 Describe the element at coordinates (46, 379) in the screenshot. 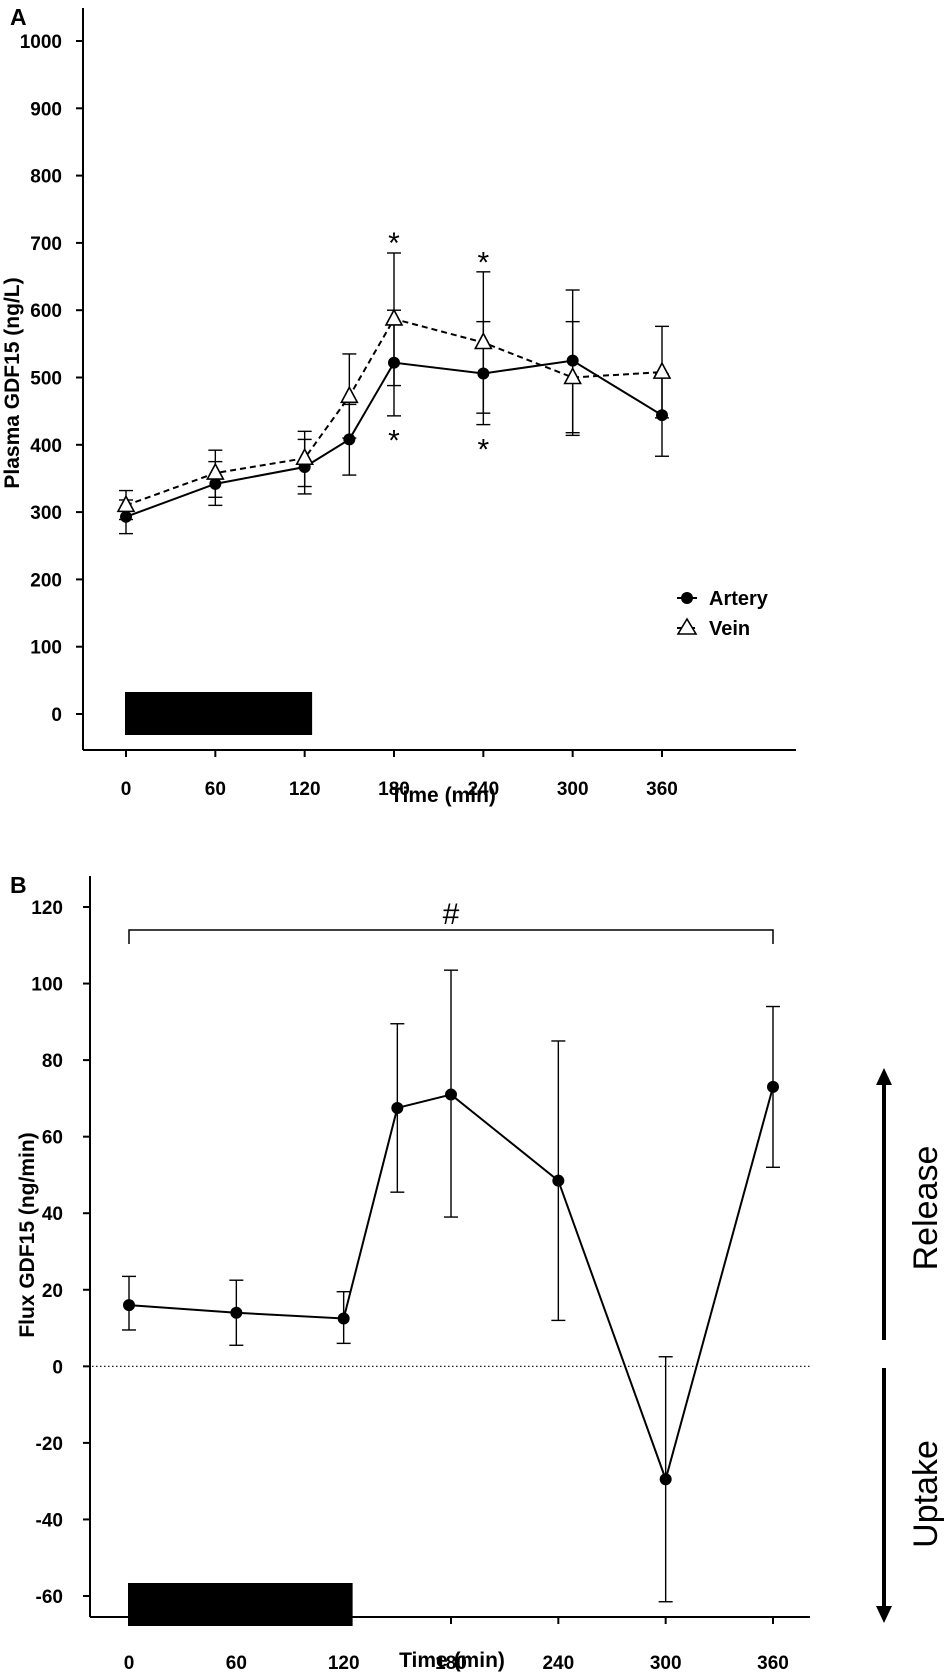

I see `y-tick-label: 500` at that location.